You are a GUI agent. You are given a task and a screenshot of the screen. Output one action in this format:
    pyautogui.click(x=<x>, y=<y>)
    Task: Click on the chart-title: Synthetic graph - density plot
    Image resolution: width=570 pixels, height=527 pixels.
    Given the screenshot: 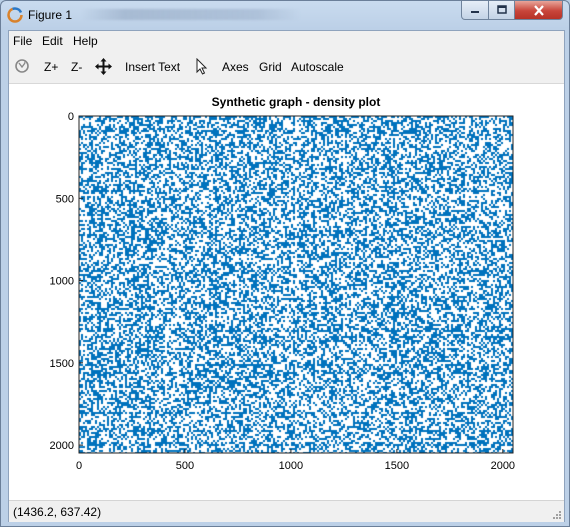 What is the action you would take?
    pyautogui.click(x=296, y=102)
    